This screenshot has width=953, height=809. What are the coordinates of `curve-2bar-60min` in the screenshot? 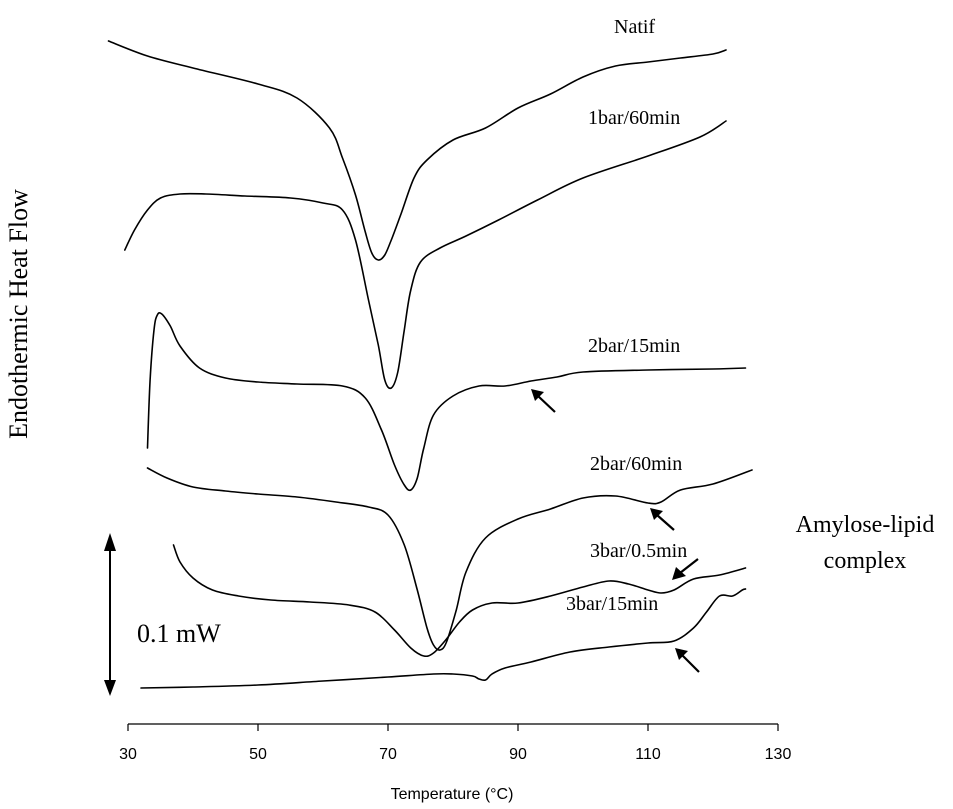 It's located at (449, 559).